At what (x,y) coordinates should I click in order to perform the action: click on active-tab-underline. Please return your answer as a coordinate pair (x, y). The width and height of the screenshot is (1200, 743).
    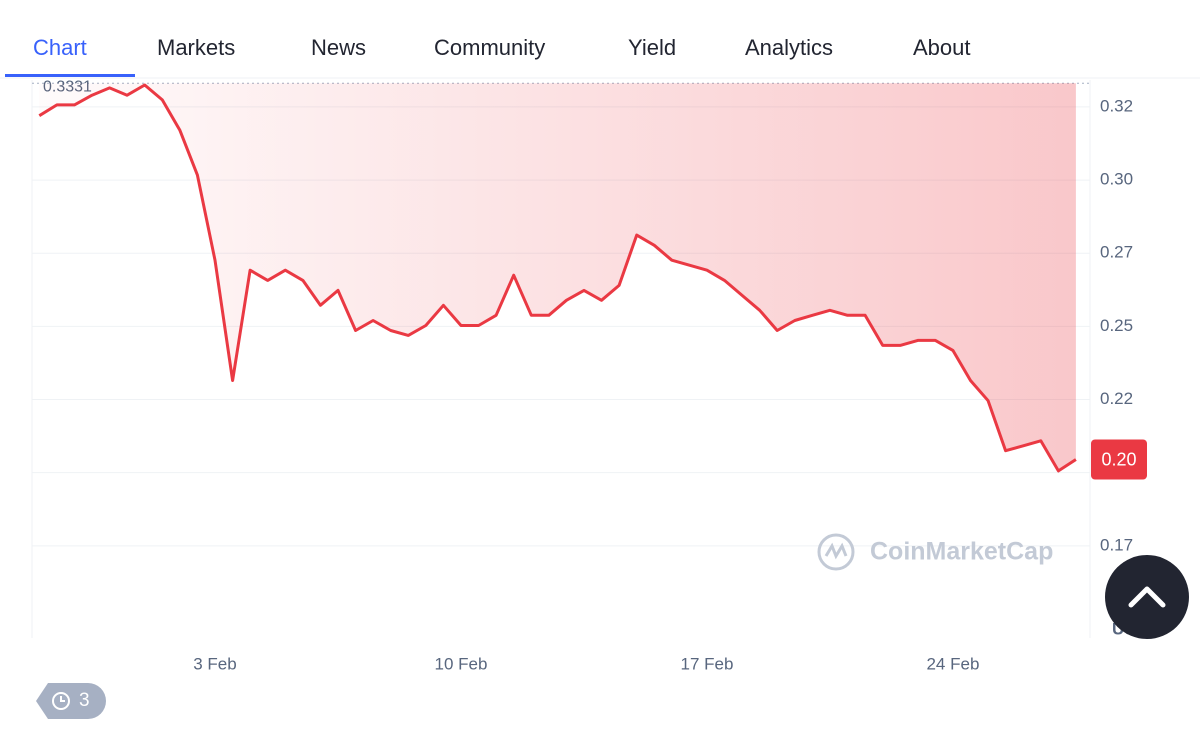
    Looking at the image, I should click on (70, 75).